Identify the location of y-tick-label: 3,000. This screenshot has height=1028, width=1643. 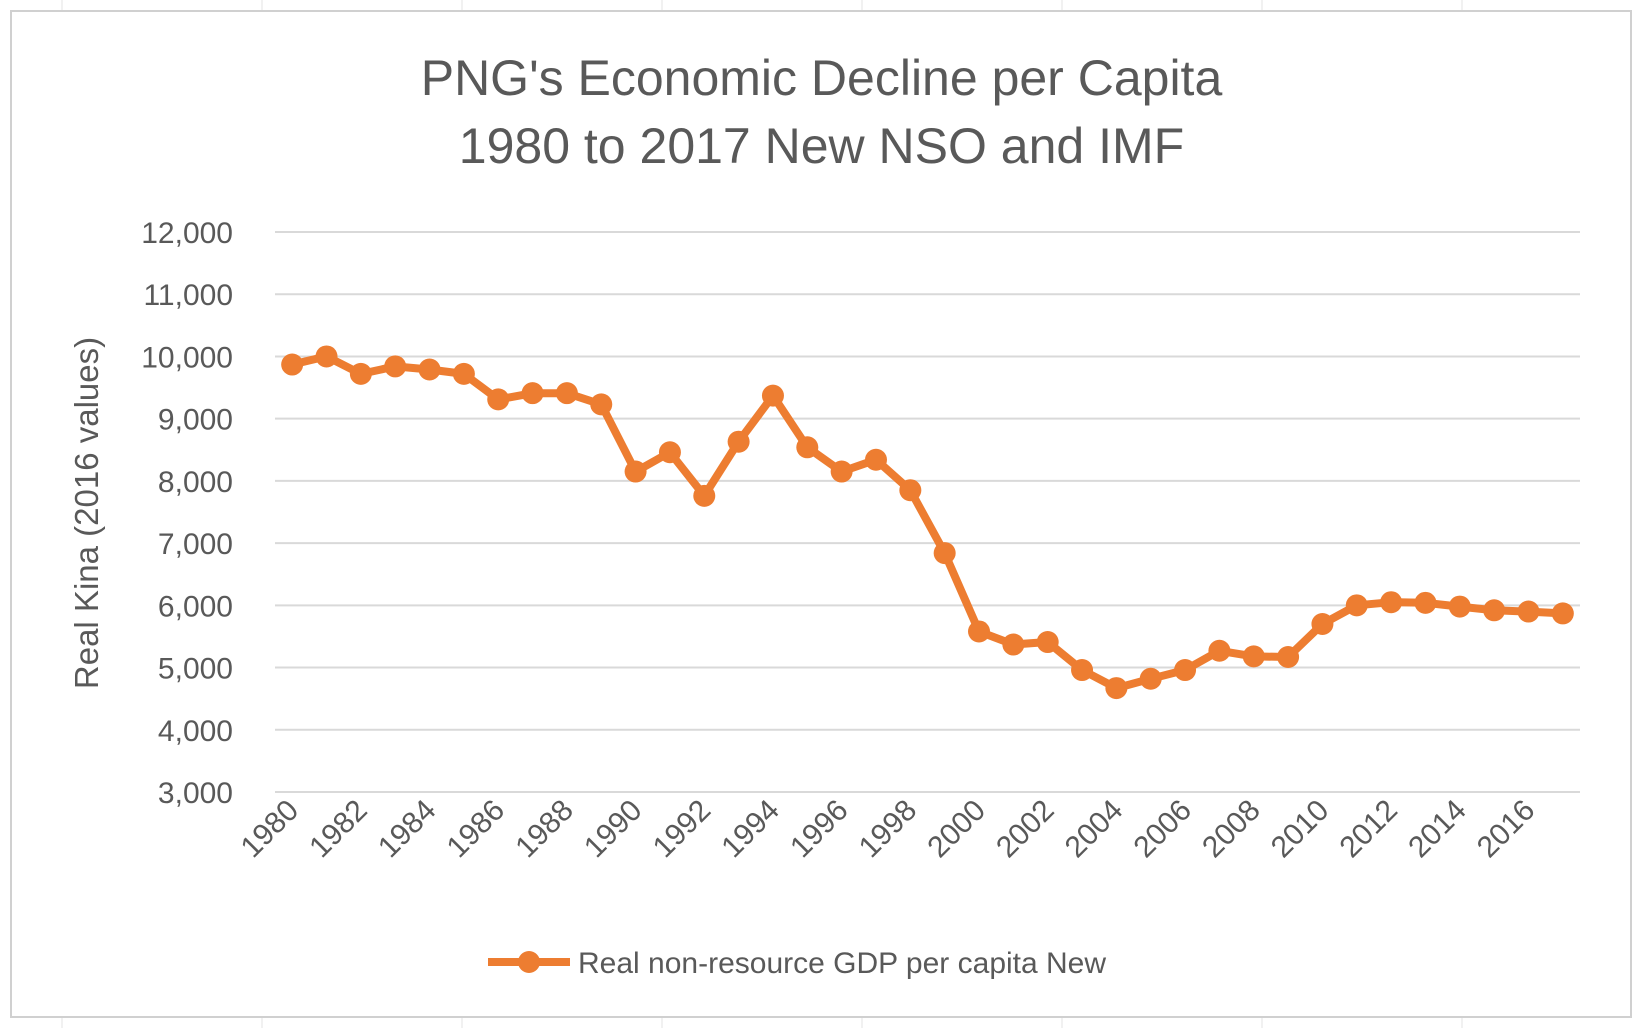
(195, 793).